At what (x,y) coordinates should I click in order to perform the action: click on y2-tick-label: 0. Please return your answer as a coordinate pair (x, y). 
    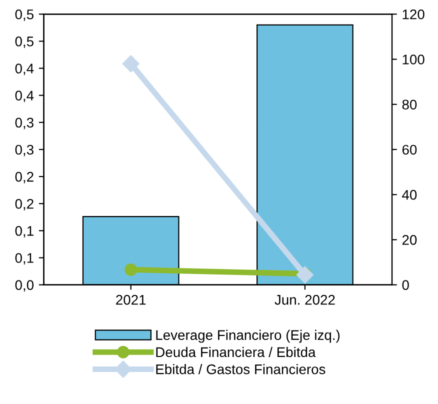
    Looking at the image, I should click on (405, 285).